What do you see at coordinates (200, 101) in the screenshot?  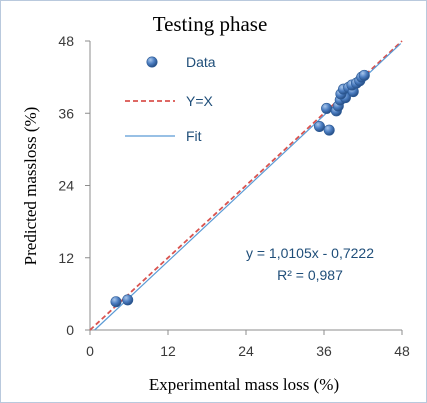 I see `legend-yx-label: Y=X` at bounding box center [200, 101].